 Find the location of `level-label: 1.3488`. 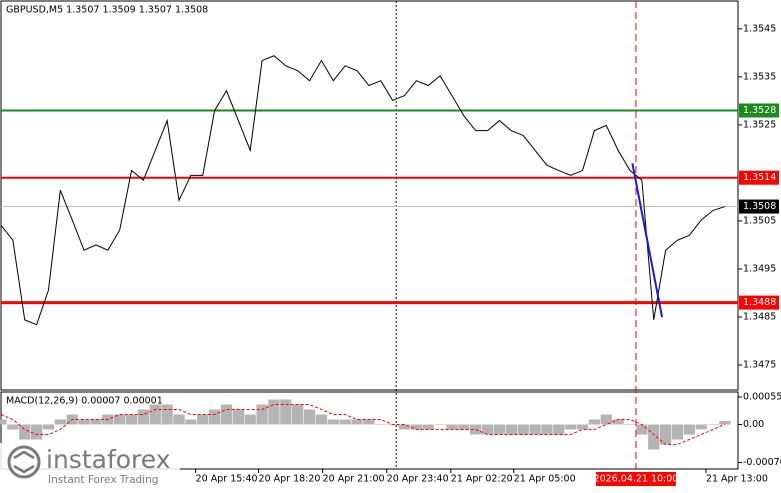

level-label: 1.3488 is located at coordinates (759, 302).